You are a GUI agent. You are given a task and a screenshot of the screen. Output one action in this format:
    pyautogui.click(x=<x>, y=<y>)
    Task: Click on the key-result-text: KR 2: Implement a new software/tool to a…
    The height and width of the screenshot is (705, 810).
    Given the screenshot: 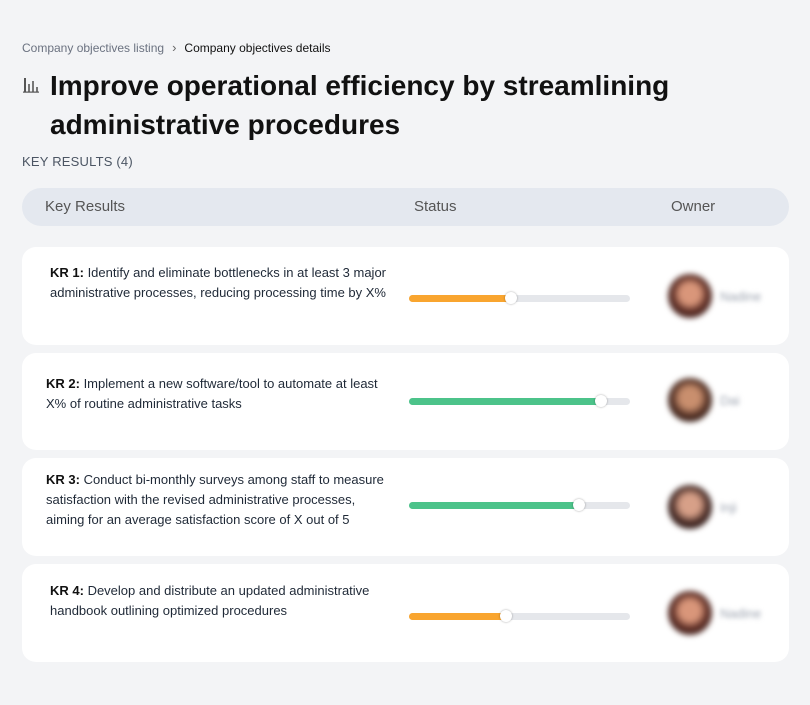 What is the action you would take?
    pyautogui.click(x=216, y=394)
    